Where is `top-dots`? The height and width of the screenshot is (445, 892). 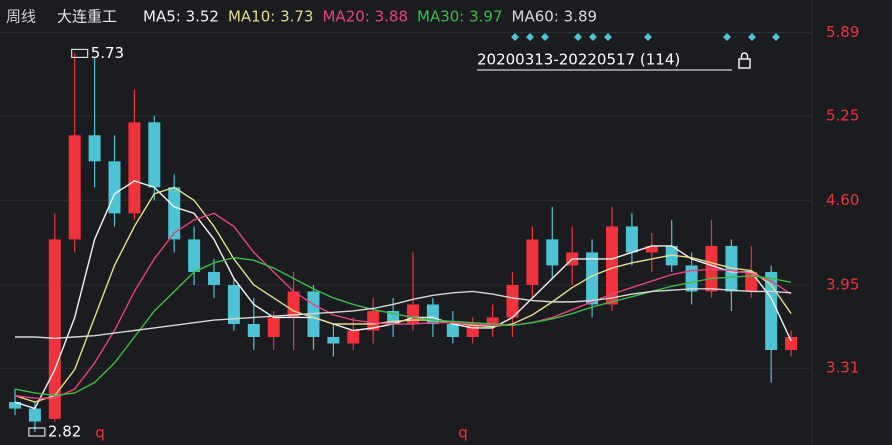
top-dots is located at coordinates (645, 37).